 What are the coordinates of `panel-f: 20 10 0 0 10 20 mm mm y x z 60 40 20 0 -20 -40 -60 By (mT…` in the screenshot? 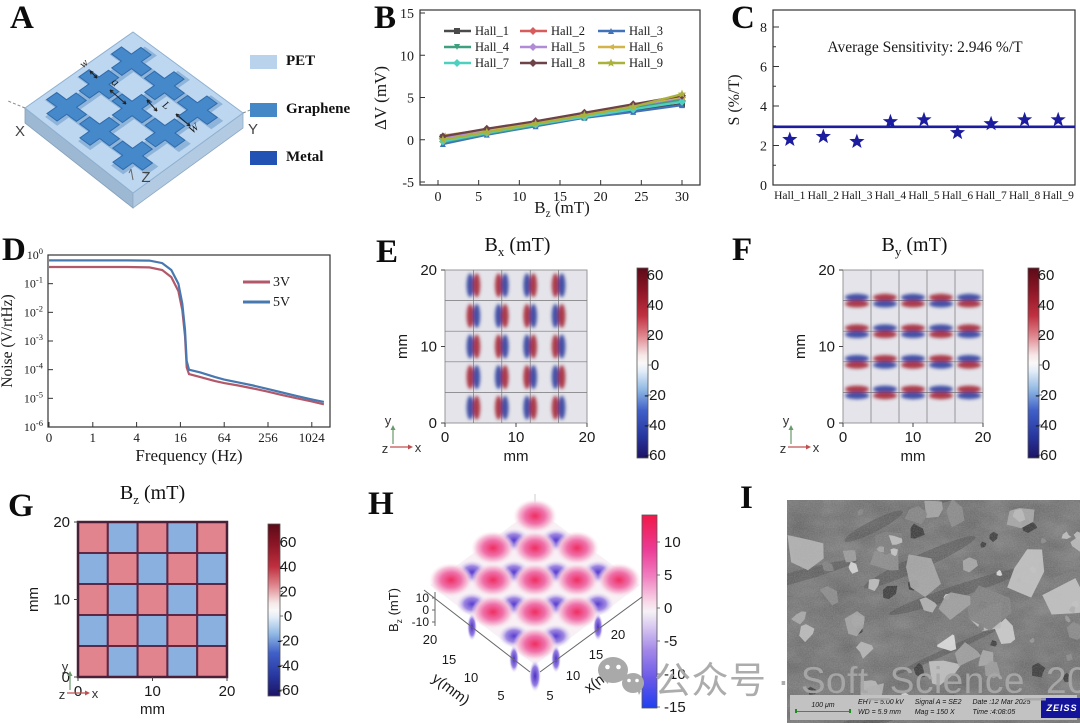 It's located at (900, 355).